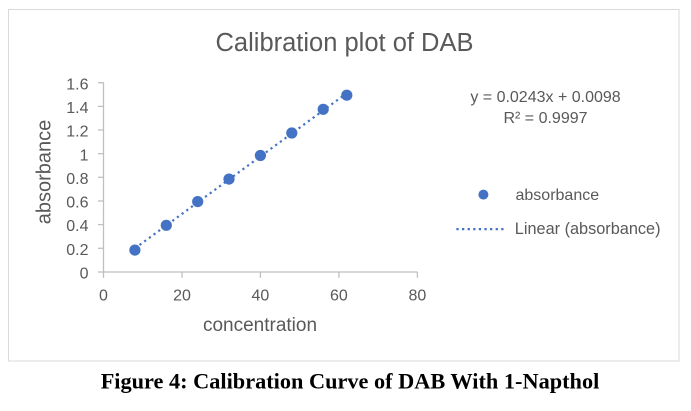 This screenshot has width=691, height=411. Describe the element at coordinates (545, 118) in the screenshot. I see `svg-text: R² = 0.9997` at that location.